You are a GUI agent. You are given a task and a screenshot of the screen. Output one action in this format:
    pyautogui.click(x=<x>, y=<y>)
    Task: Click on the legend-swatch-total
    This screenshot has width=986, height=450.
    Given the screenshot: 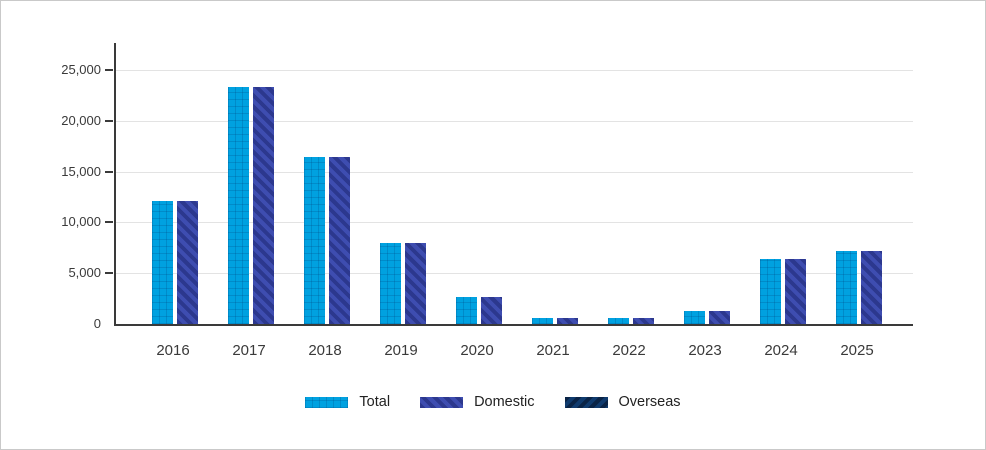 What is the action you would take?
    pyautogui.click(x=327, y=402)
    